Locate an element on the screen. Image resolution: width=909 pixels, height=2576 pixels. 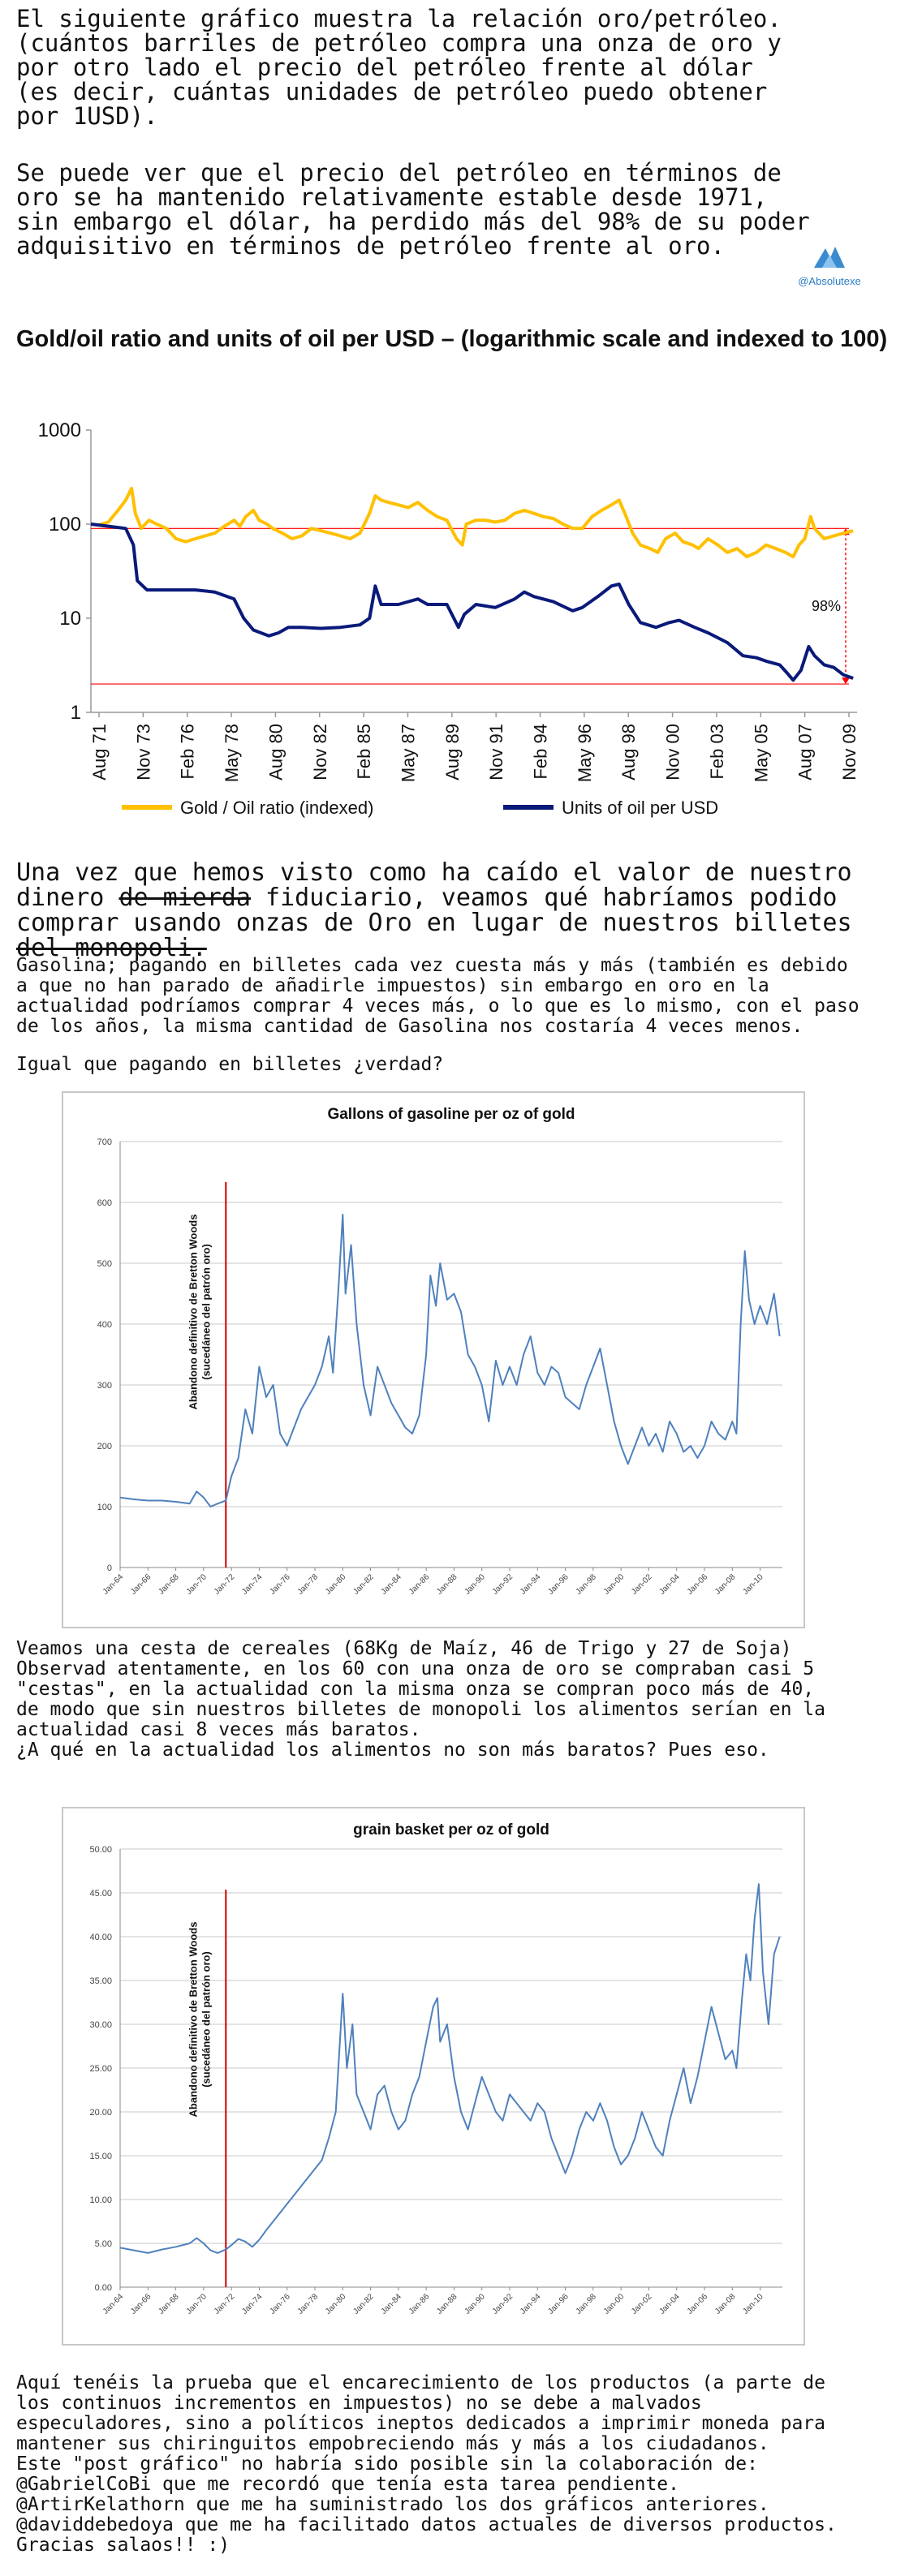
chart1-x-tick-label: Nov 91 is located at coordinates (496, 752).